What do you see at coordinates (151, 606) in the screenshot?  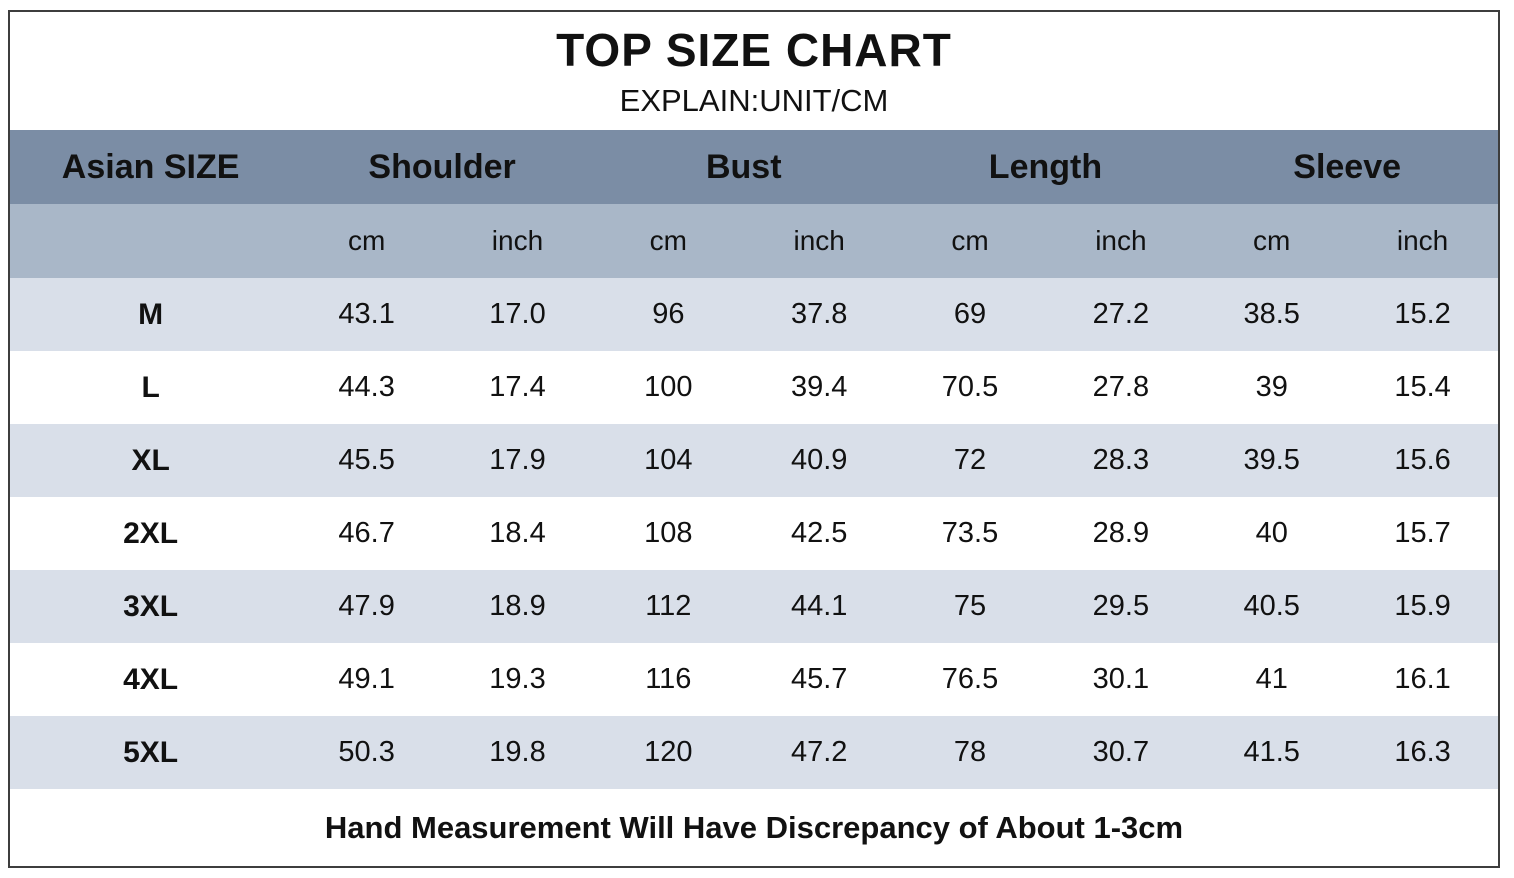 I see `size-label: 3XL` at bounding box center [151, 606].